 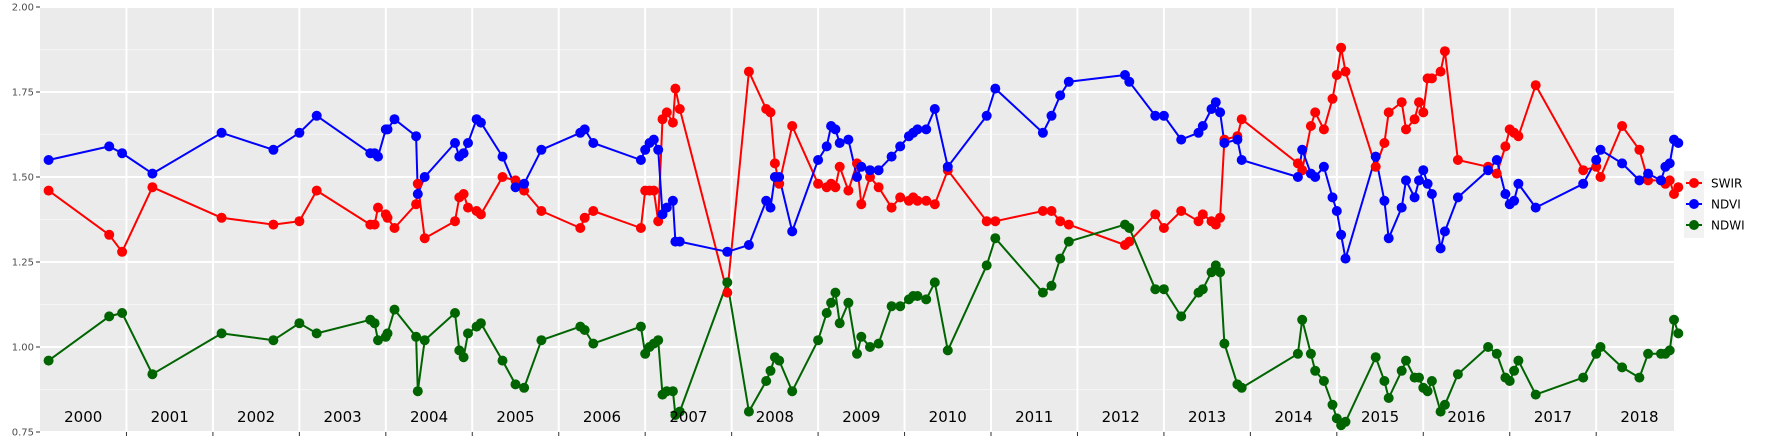 I want to click on legend-label-ndwi: NDWI, so click(x=1728, y=226).